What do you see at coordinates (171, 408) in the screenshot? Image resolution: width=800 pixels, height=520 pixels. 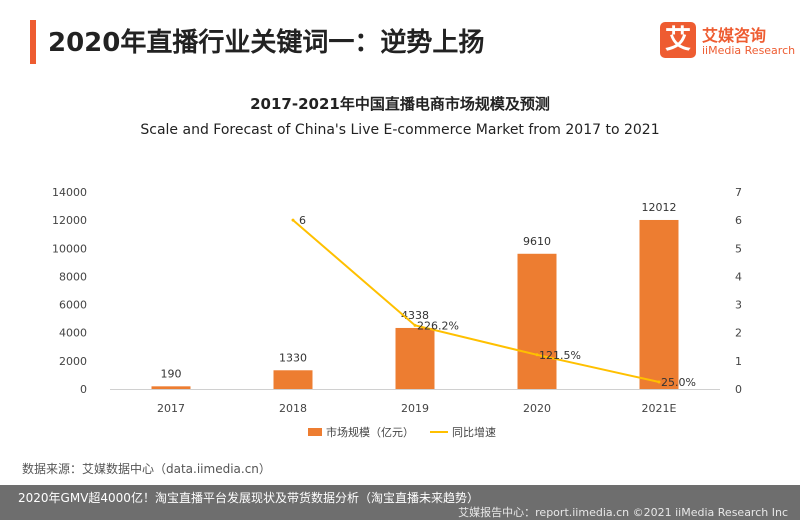 I see `x-tick-label: 2017` at bounding box center [171, 408].